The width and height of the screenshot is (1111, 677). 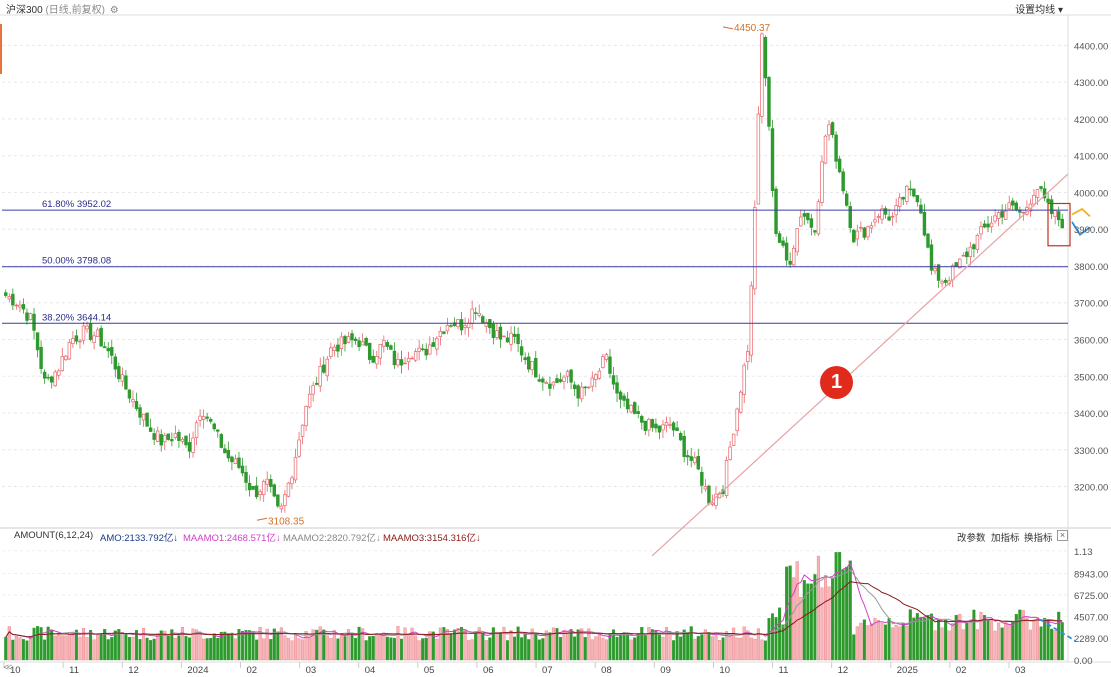 I want to click on change-params-button: 改参数, so click(x=971, y=538).